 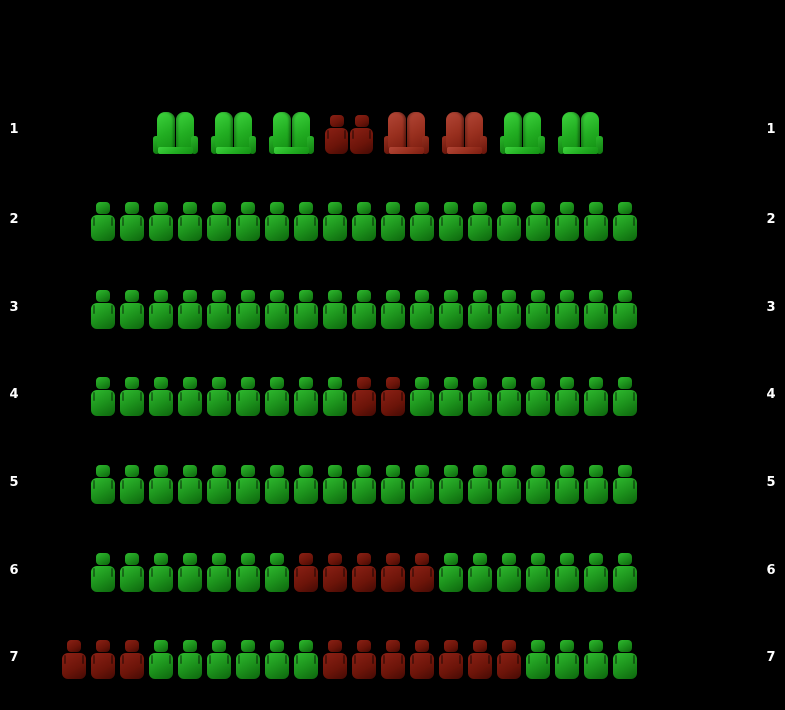 What do you see at coordinates (596, 572) in the screenshot?
I see `seat-row6-18-available` at bounding box center [596, 572].